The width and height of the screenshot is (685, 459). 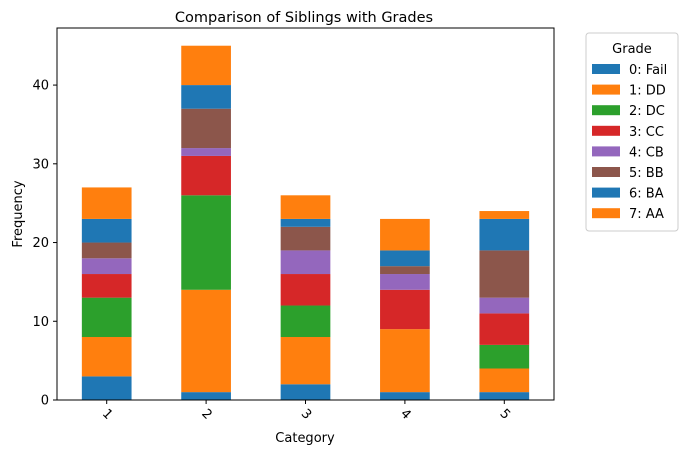 What do you see at coordinates (40, 322) in the screenshot?
I see `y-tick-label: 10` at bounding box center [40, 322].